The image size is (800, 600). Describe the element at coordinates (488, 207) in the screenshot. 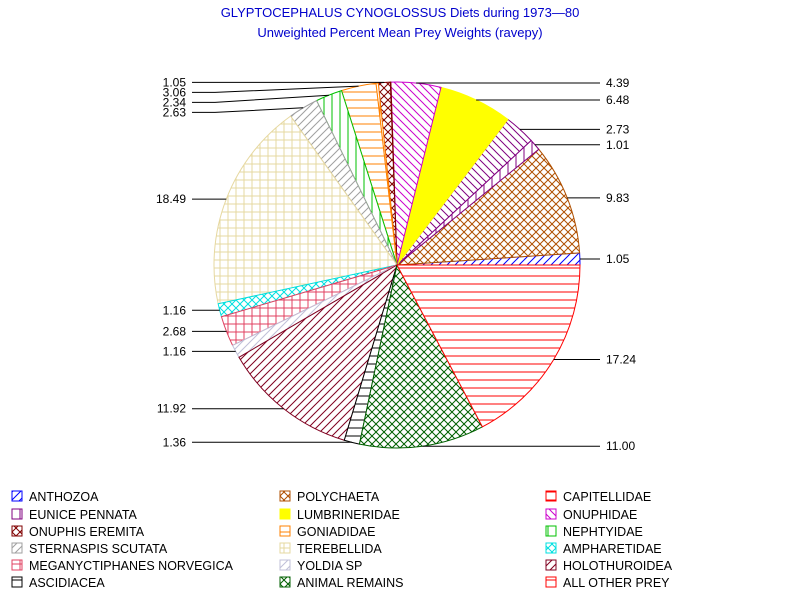

I see `pie-slice-polychaeta` at that location.